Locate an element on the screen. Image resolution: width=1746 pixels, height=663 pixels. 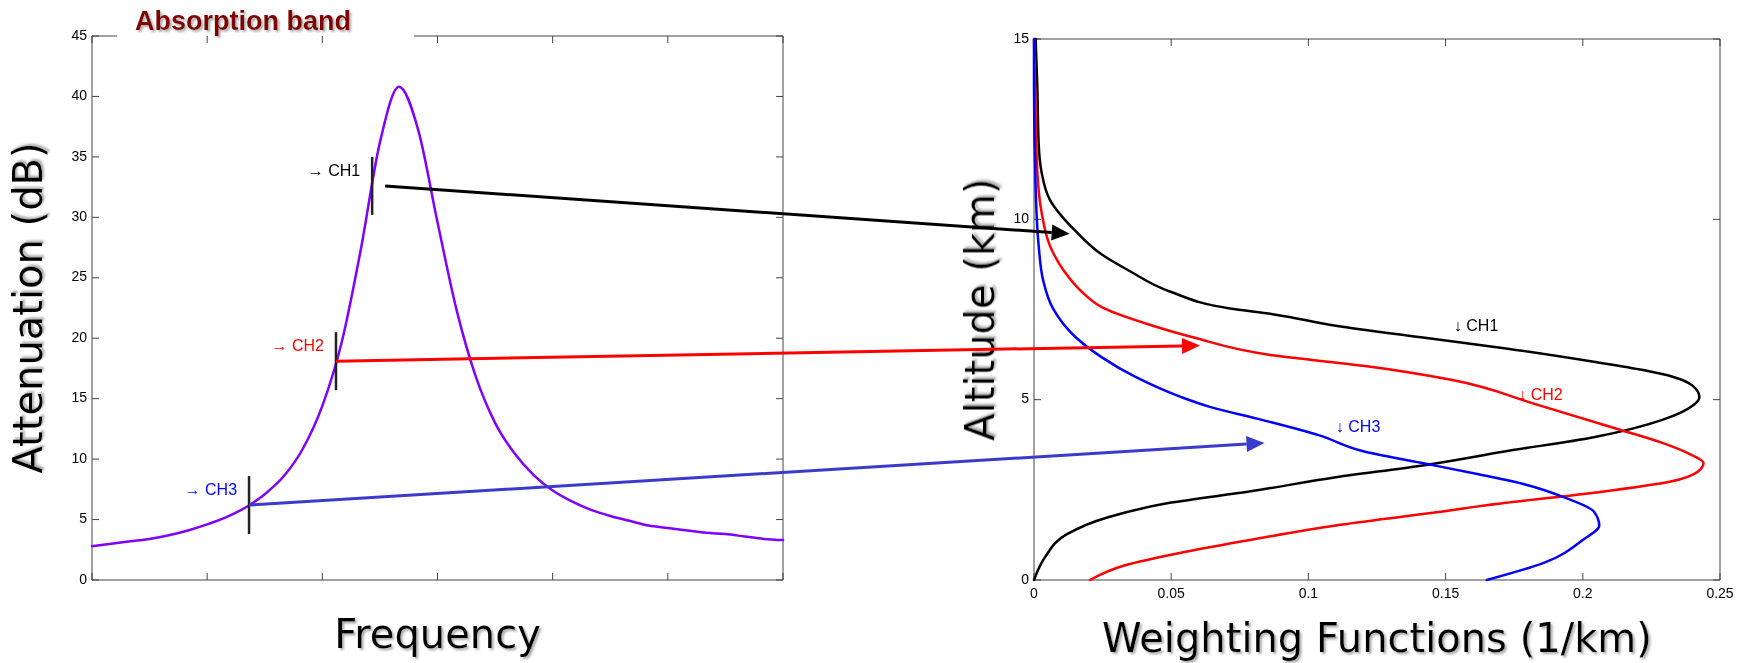
x-tick-label: 0.1 is located at coordinates (1308, 593).